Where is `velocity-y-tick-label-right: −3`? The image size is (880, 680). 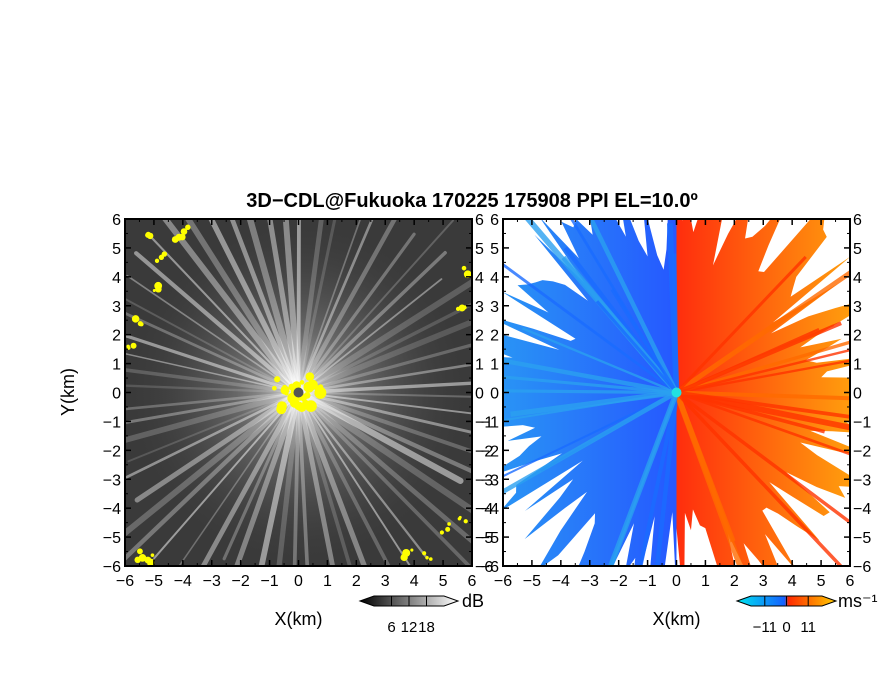
velocity-y-tick-label-right: −3 is located at coordinates (862, 480).